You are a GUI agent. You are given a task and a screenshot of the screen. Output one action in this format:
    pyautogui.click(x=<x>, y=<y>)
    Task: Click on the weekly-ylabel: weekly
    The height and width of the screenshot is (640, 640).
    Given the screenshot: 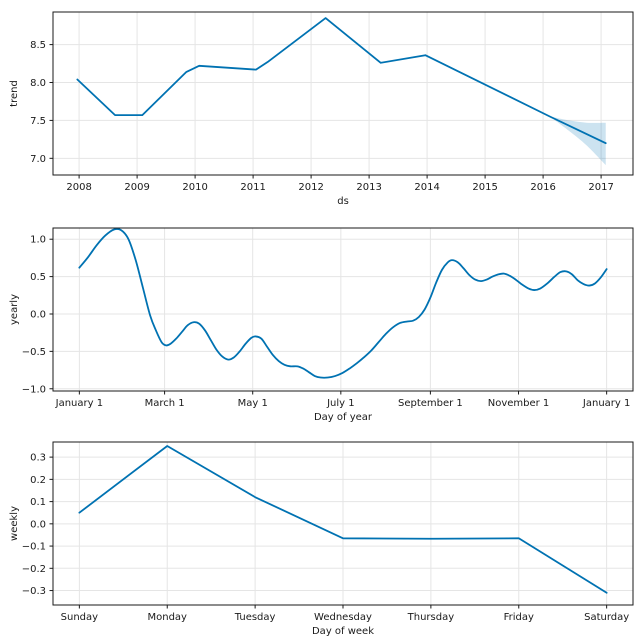 What is the action you would take?
    pyautogui.click(x=14, y=523)
    